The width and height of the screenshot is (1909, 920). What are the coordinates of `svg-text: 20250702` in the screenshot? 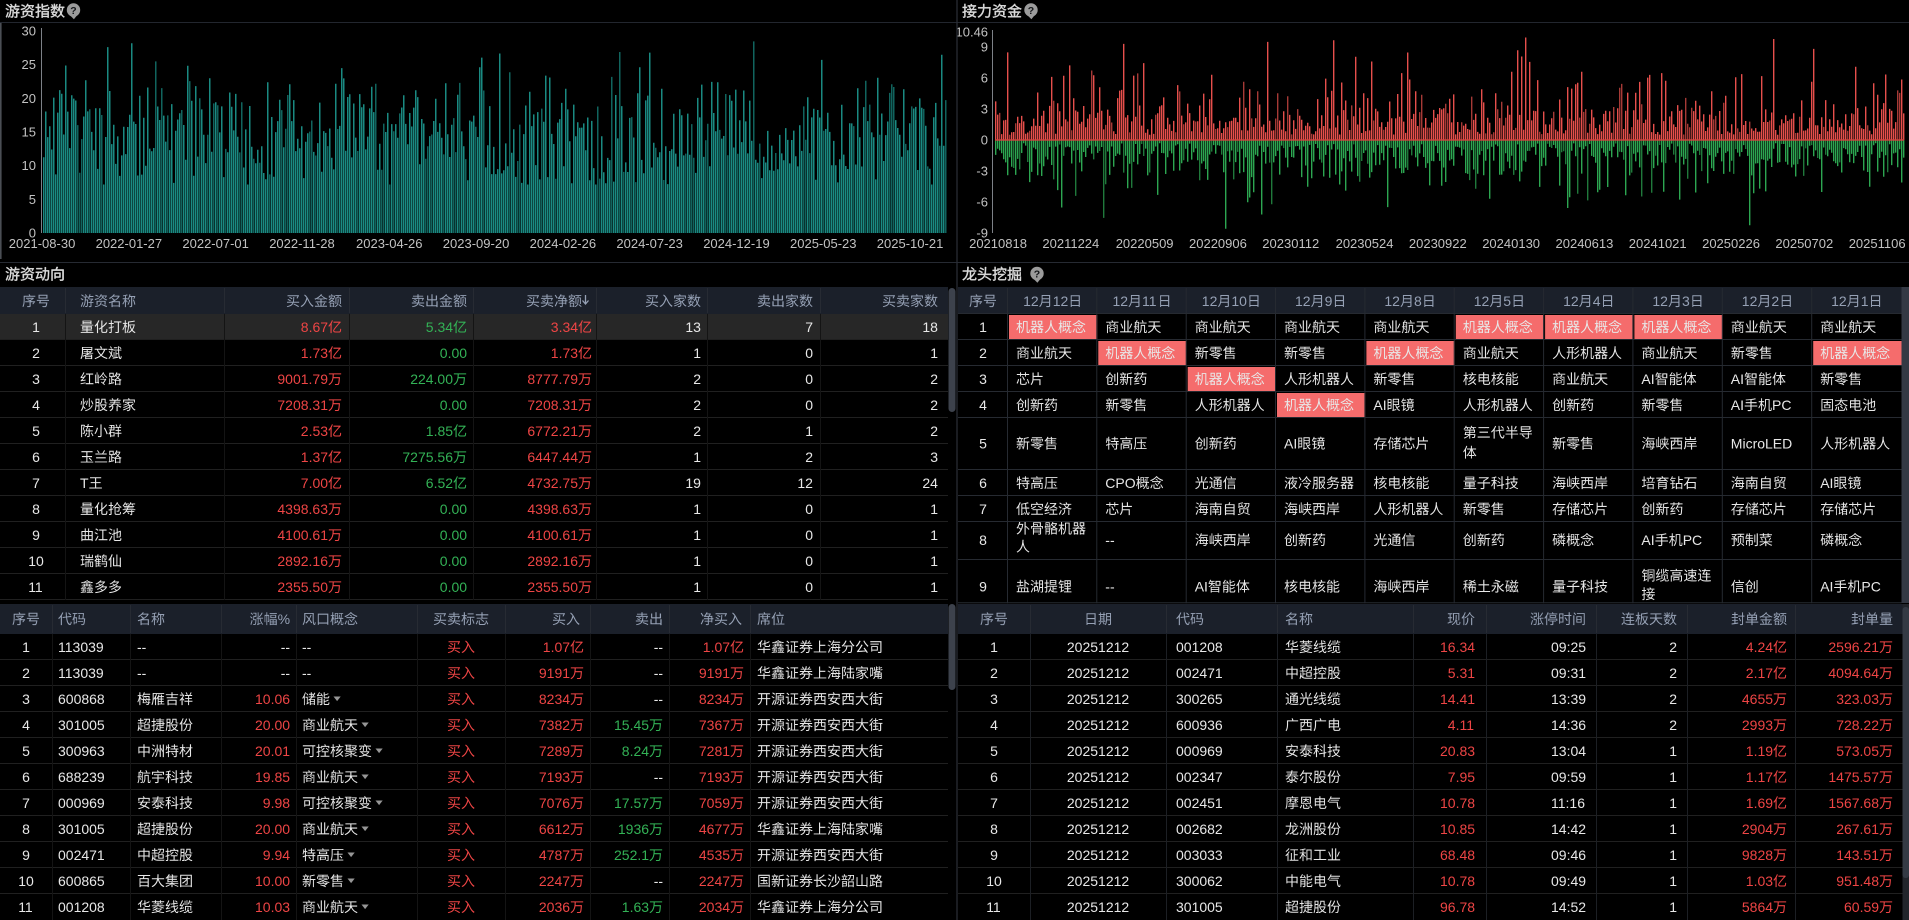 It's located at (1804, 243).